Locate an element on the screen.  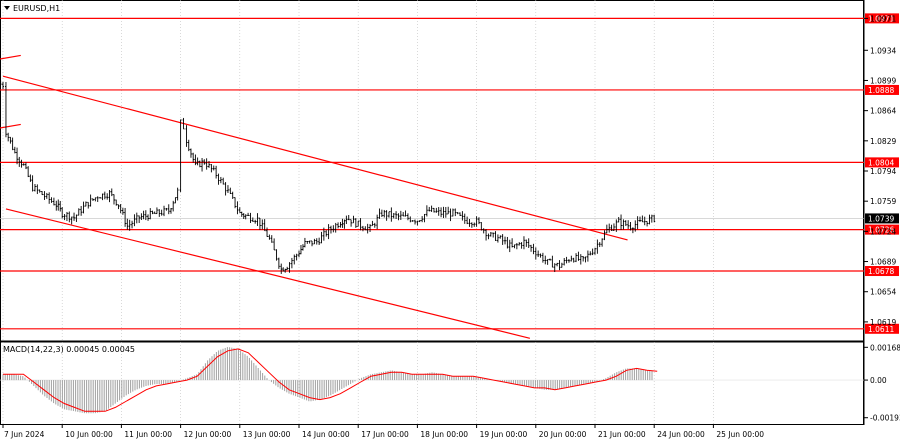
macd-signal-line is located at coordinates (330, 380).